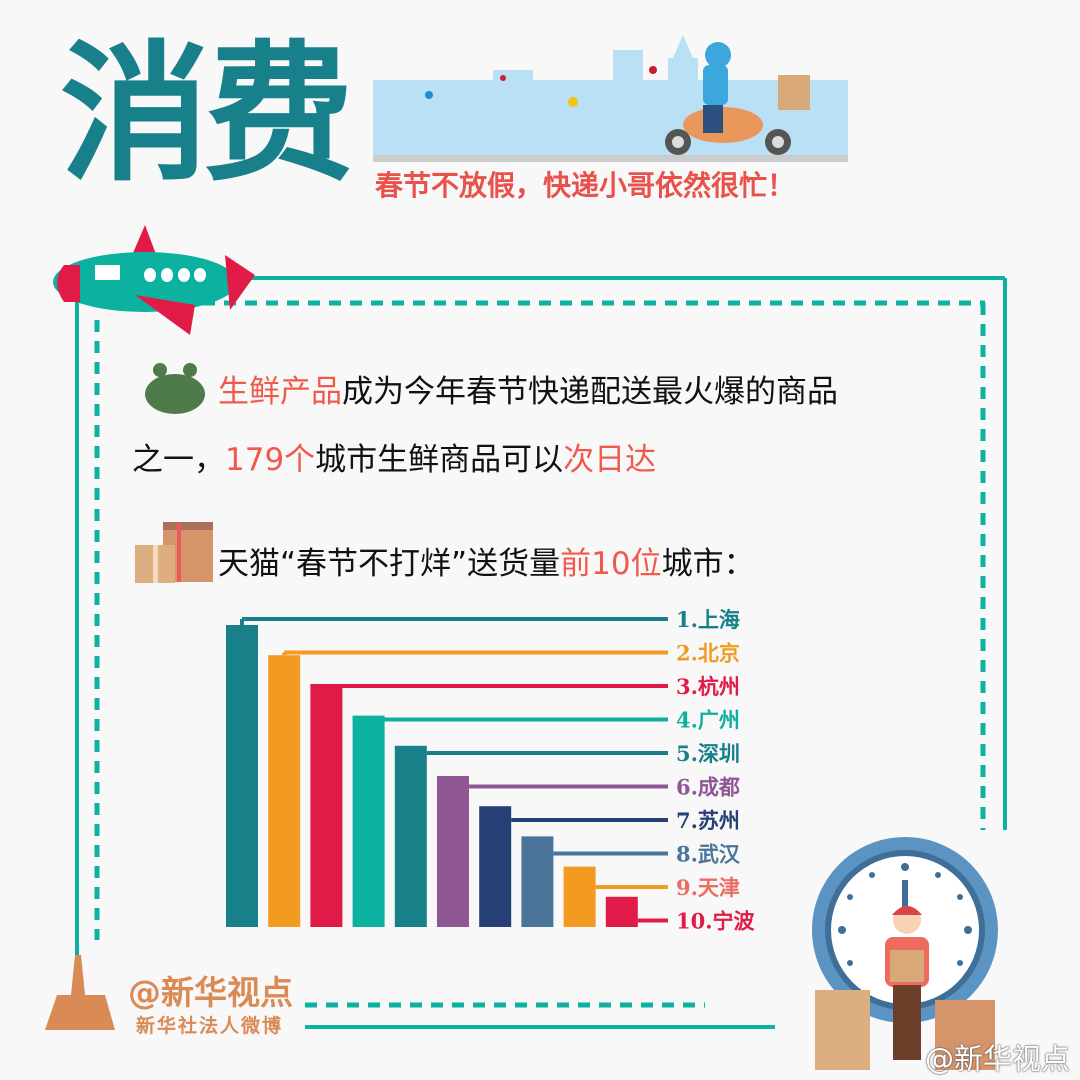 The height and width of the screenshot is (1080, 1080). Describe the element at coordinates (280, 392) in the screenshot. I see `highlight-fresh-products: 生鲜产品` at that location.